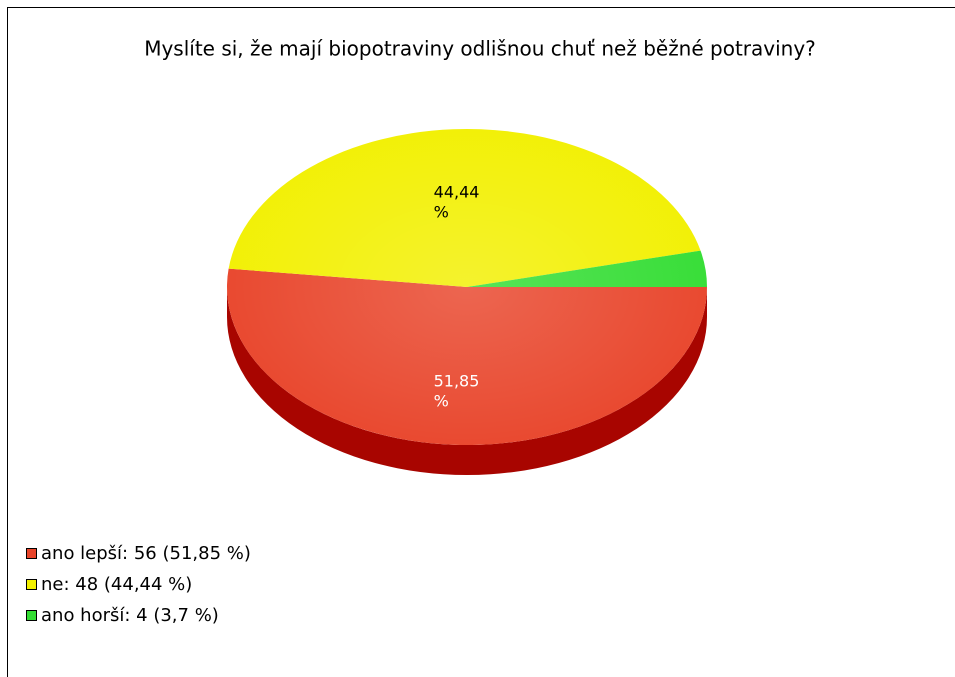 The height and width of the screenshot is (677, 955). I want to click on data-label: 44,44%, so click(457, 201).